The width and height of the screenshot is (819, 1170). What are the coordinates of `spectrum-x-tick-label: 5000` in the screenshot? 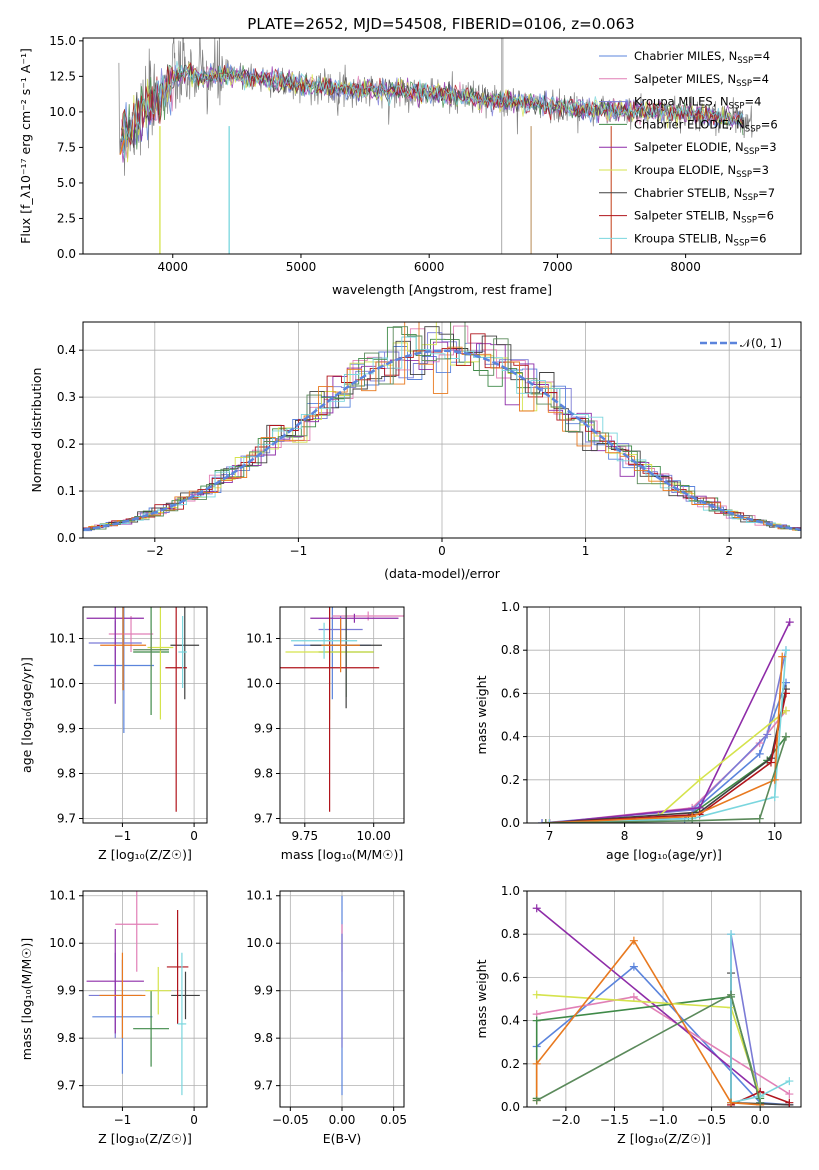 It's located at (301, 267).